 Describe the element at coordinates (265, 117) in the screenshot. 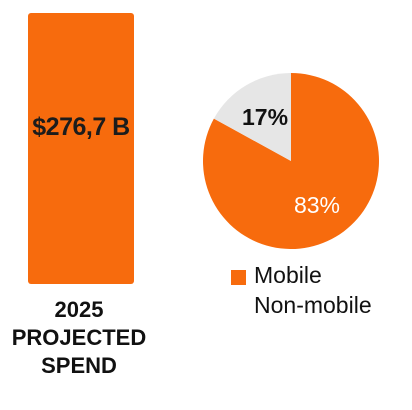

I see `pie-label-non-mobile: 17%` at that location.